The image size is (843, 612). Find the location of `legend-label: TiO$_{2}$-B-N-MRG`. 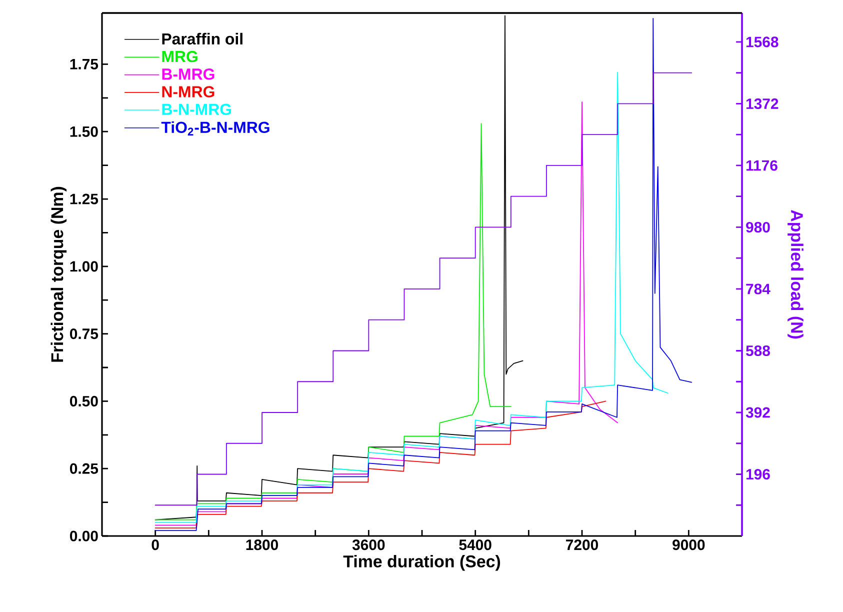

legend-label: TiO$_{2}$-B-N-MRG is located at coordinates (215, 128).